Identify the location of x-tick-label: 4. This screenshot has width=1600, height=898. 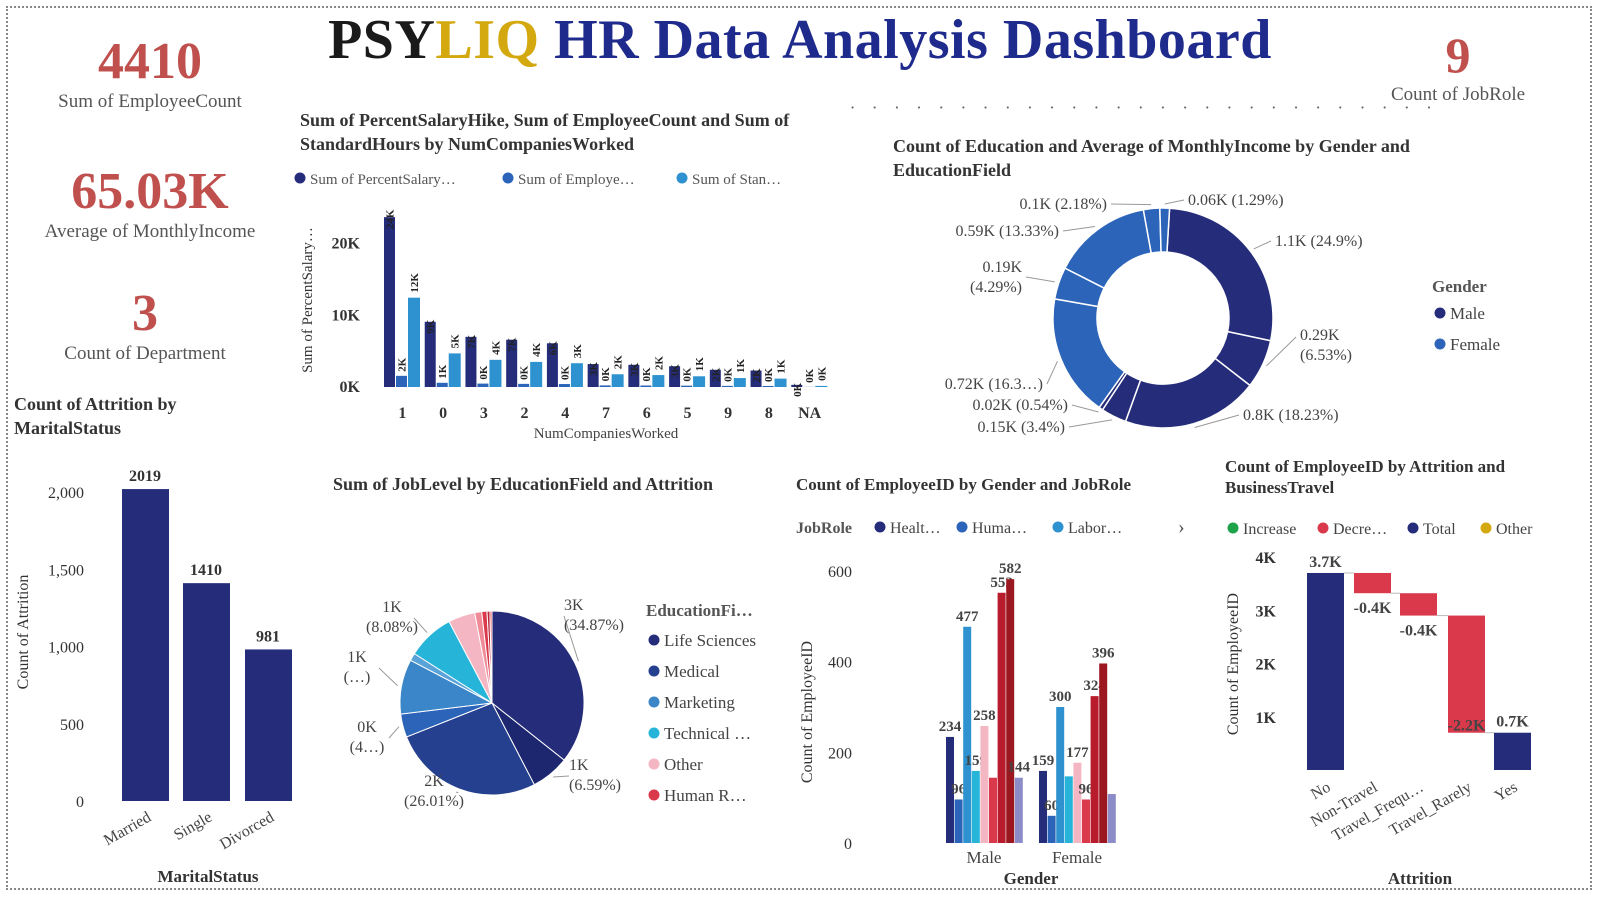
(565, 413).